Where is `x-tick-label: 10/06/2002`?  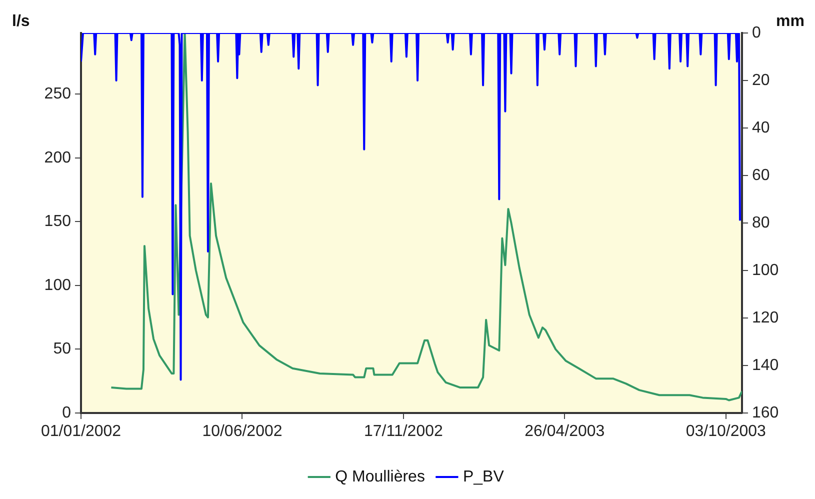 x-tick-label: 10/06/2002 is located at coordinates (242, 431).